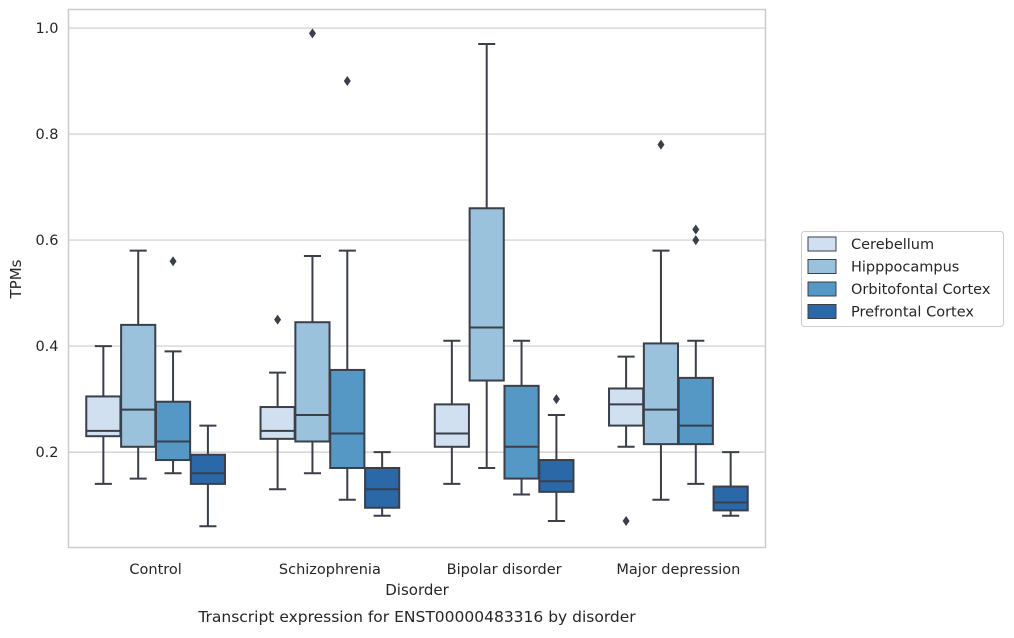 This screenshot has height=638, width=1014. What do you see at coordinates (46, 29) in the screenshot?
I see `y-tick-label: 1.0` at bounding box center [46, 29].